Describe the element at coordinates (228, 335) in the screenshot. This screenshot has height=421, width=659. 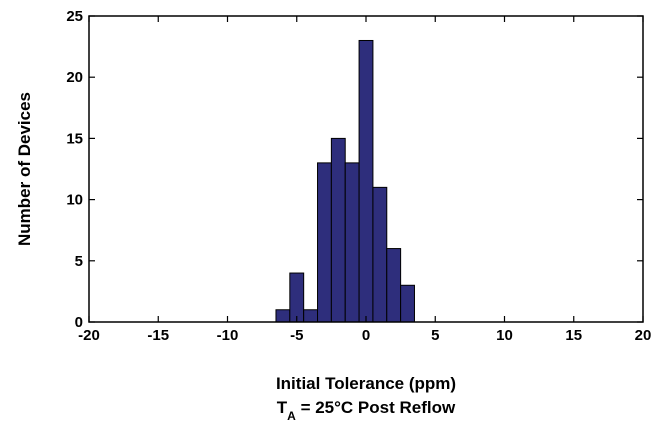
I see `x-tick-label: -10` at that location.